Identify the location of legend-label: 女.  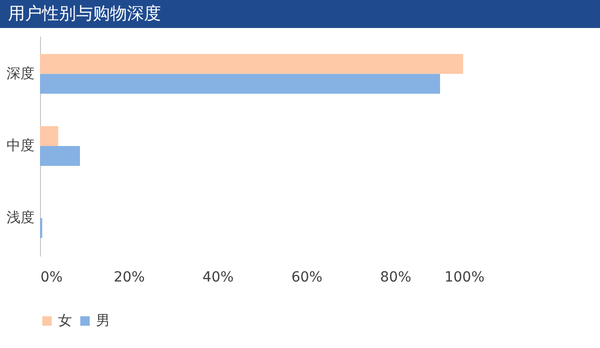
(65, 321).